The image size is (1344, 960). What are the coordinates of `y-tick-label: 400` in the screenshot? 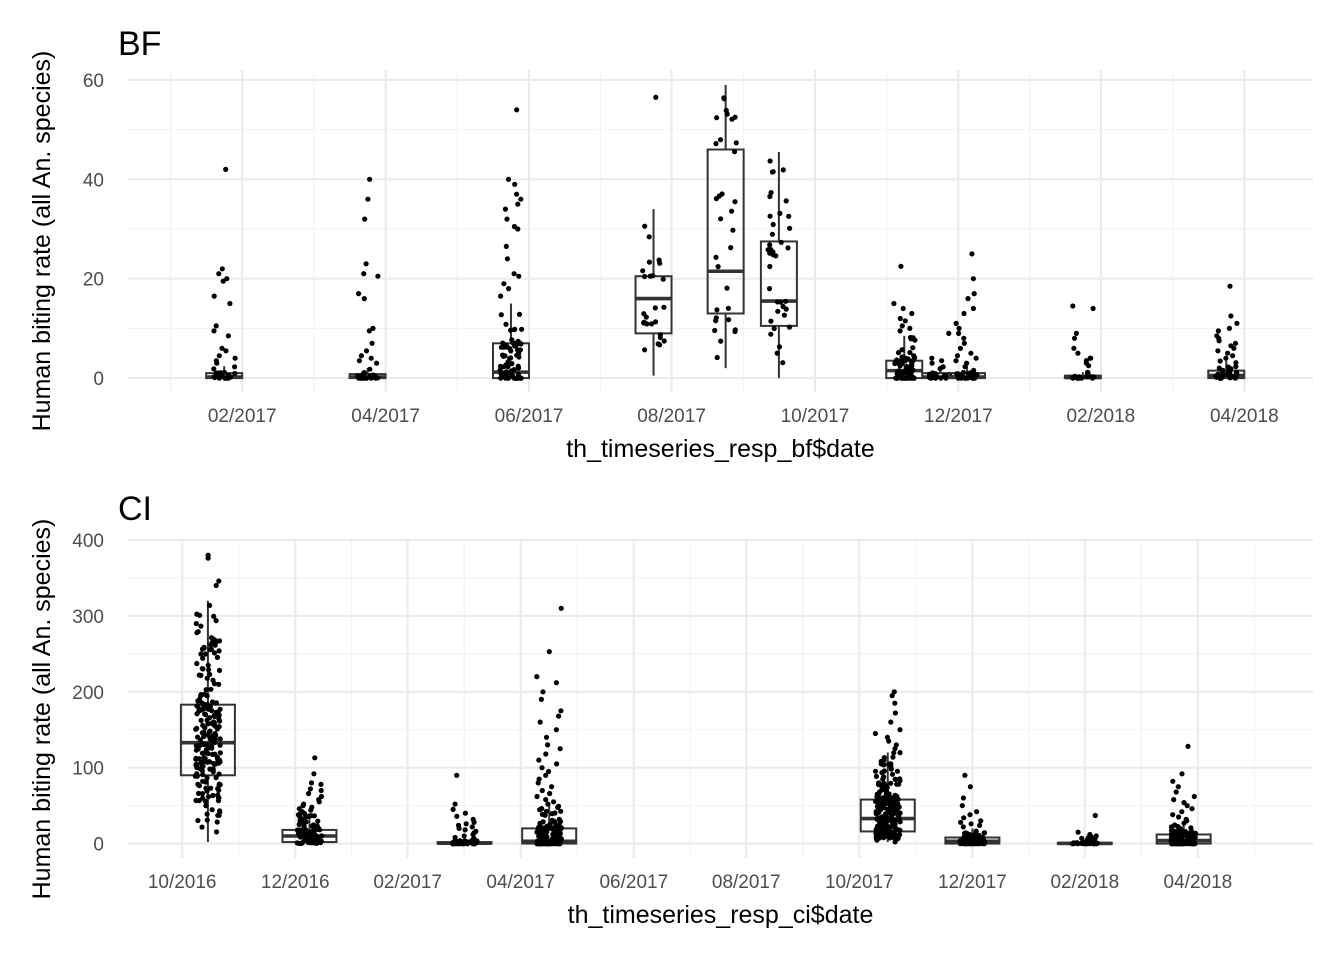 It's located at (88, 541).